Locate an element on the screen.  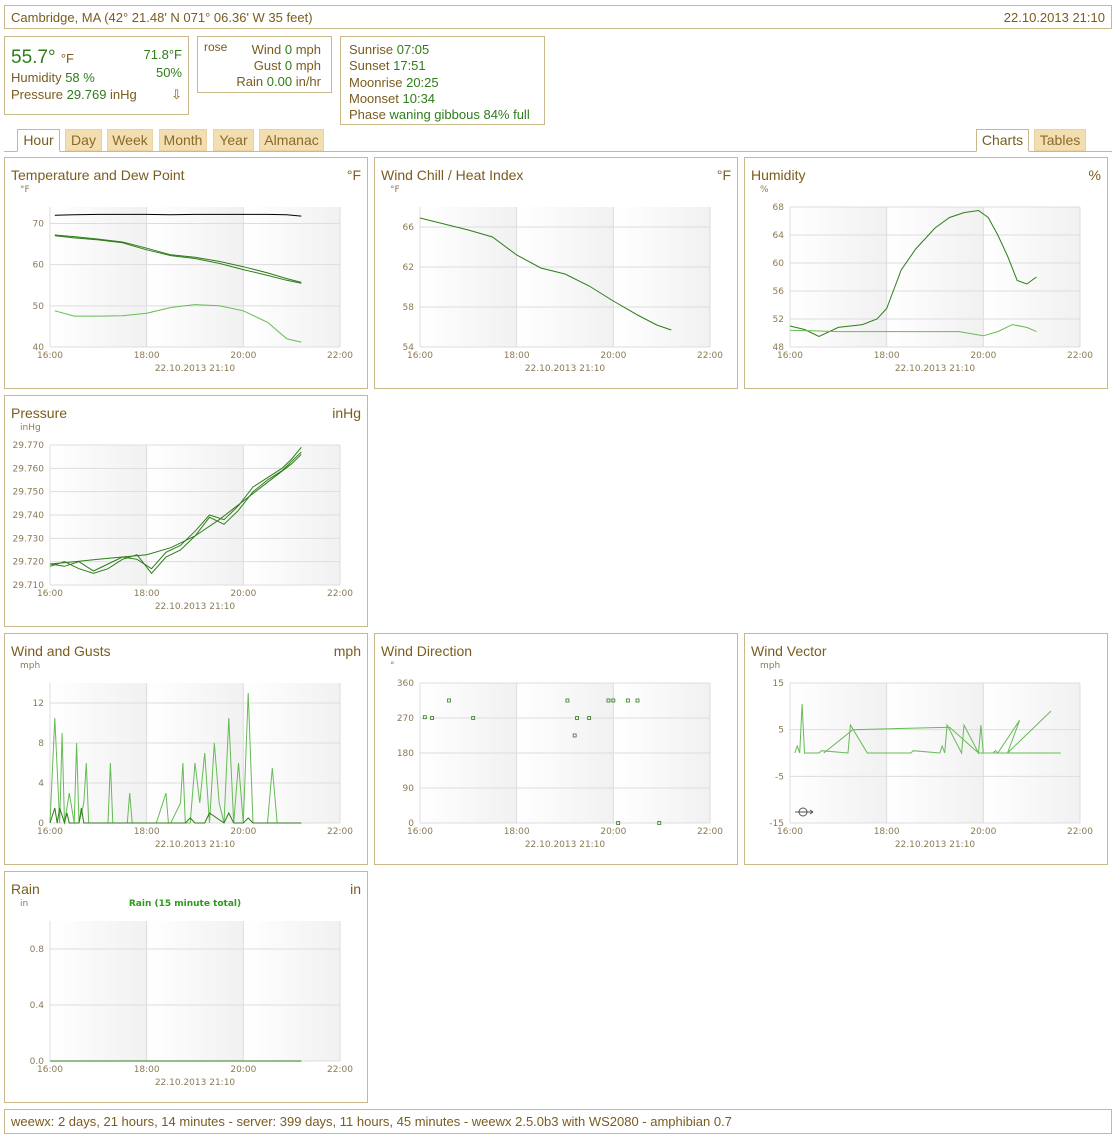
y-axis-unit-label: % is located at coordinates (764, 190).